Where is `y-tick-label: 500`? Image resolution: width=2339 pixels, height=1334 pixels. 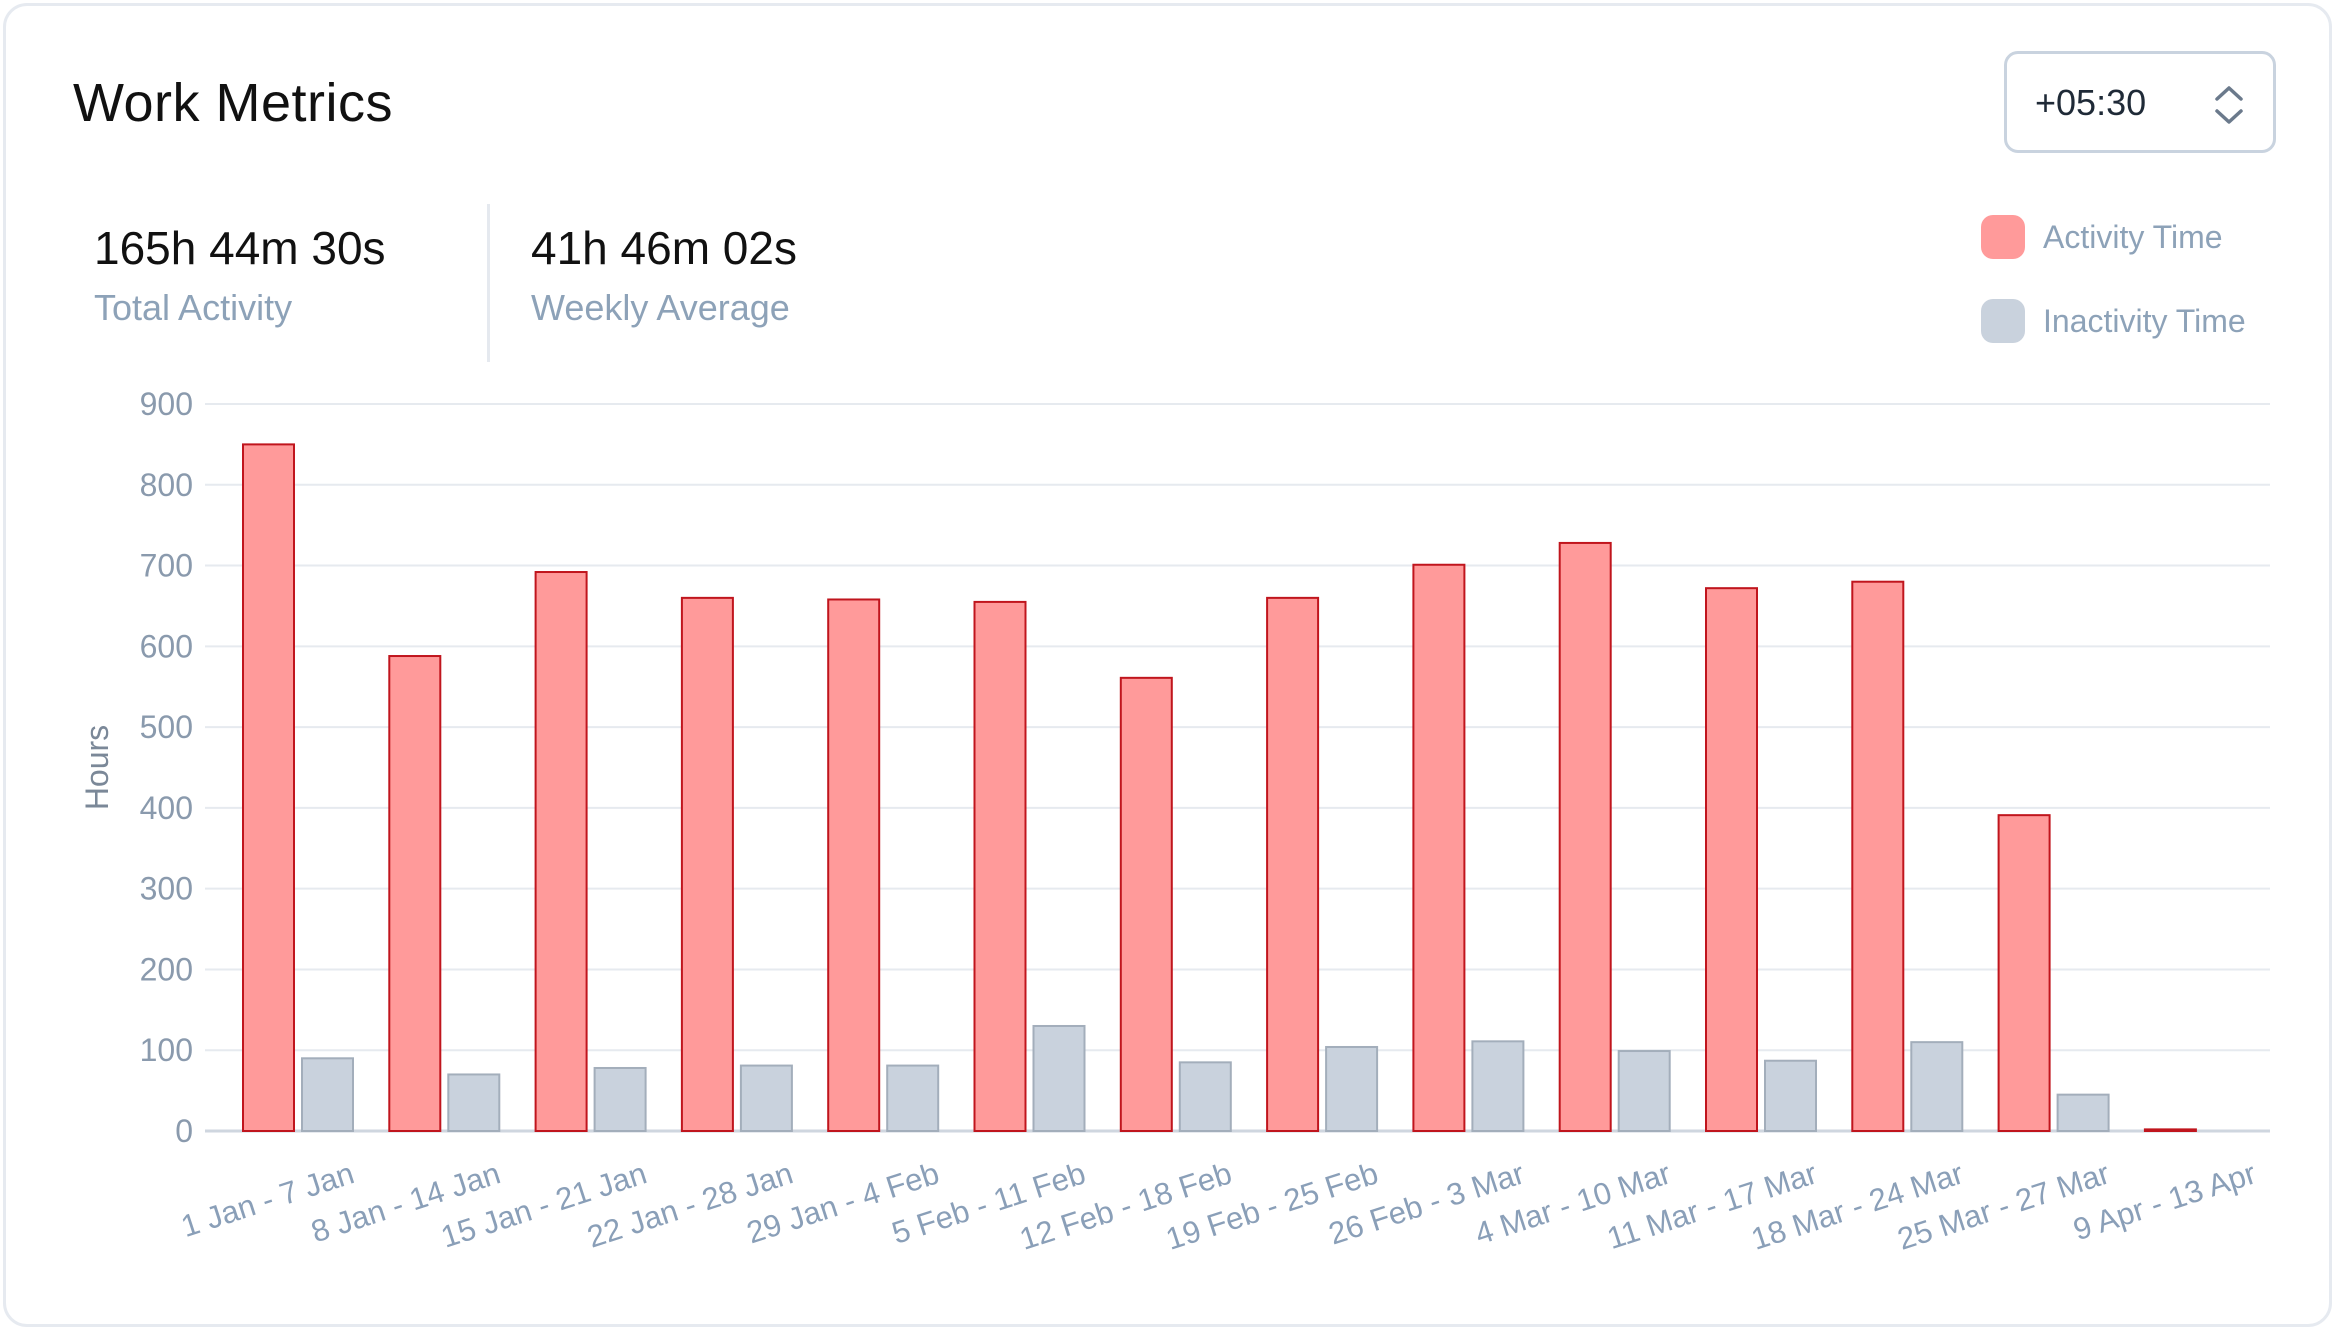
y-tick-label: 500 is located at coordinates (166, 727).